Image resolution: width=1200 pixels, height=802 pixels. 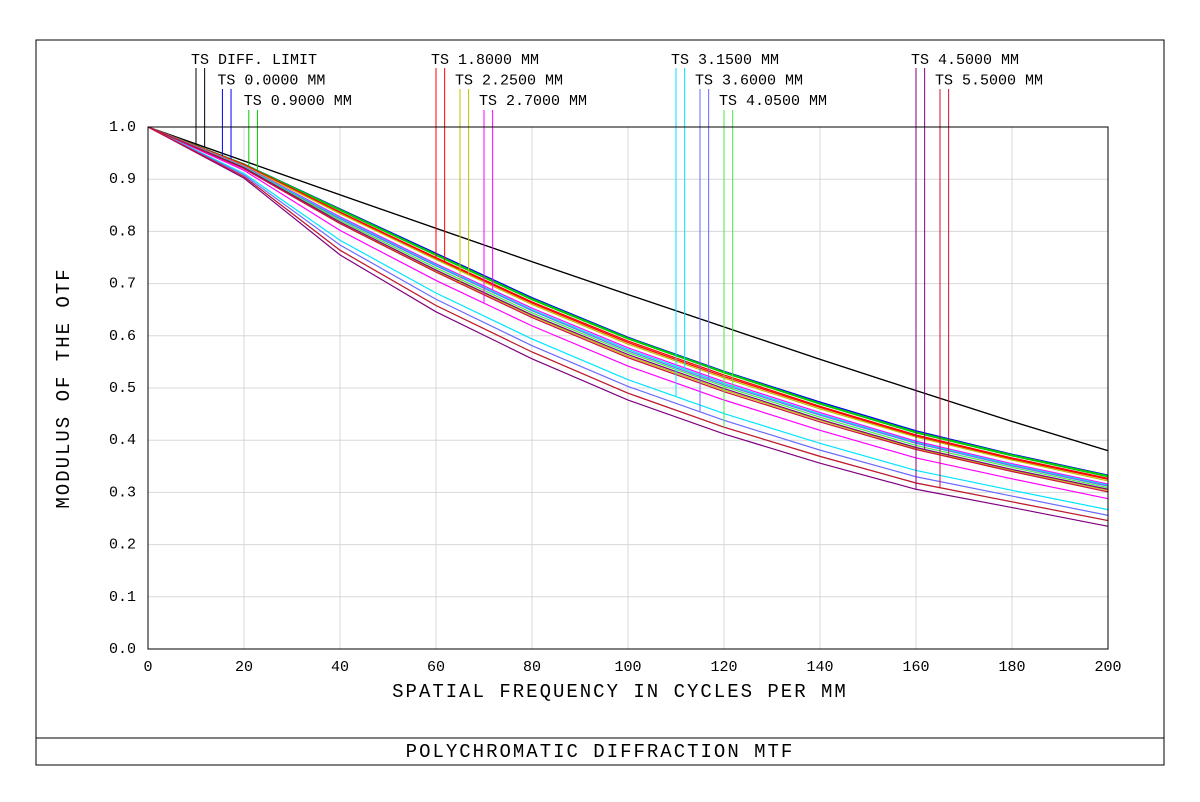 What do you see at coordinates (620, 692) in the screenshot?
I see `x-axis-label: SPATIAL FREQUENCY IN CYCLES PER MM` at bounding box center [620, 692].